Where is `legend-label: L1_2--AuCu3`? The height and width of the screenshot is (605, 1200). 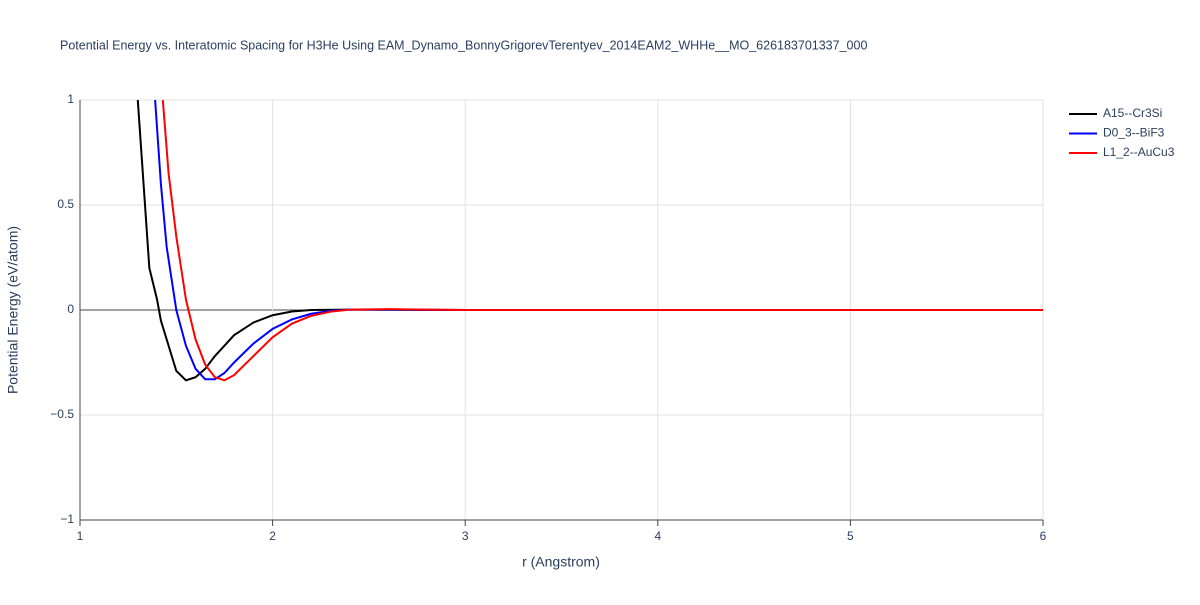
legend-label: L1_2--AuCu3 is located at coordinates (1139, 152).